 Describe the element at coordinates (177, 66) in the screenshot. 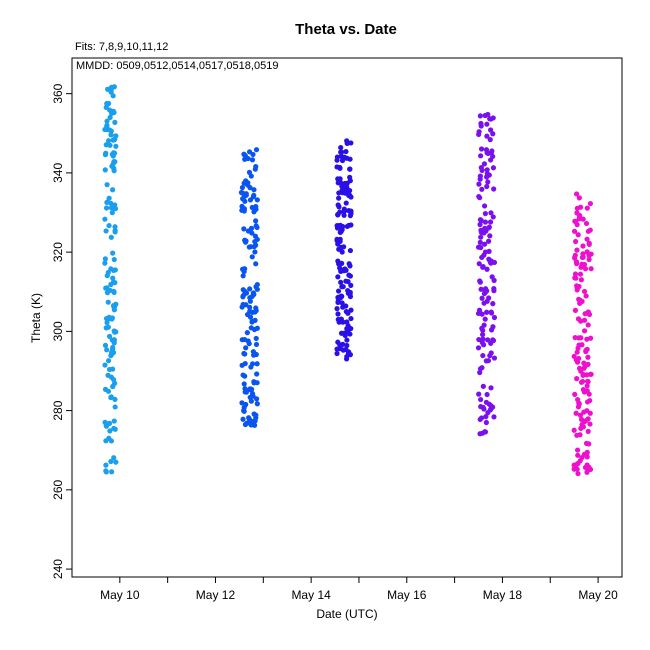

I see `mmdd-annotation: MMDD: 0509,0512,0514,0517,0518,0519` at that location.